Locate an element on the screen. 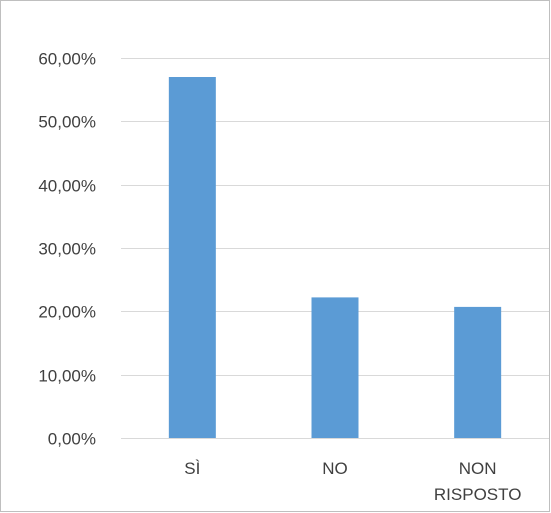  y-tick-label: 20,00% is located at coordinates (67, 312).